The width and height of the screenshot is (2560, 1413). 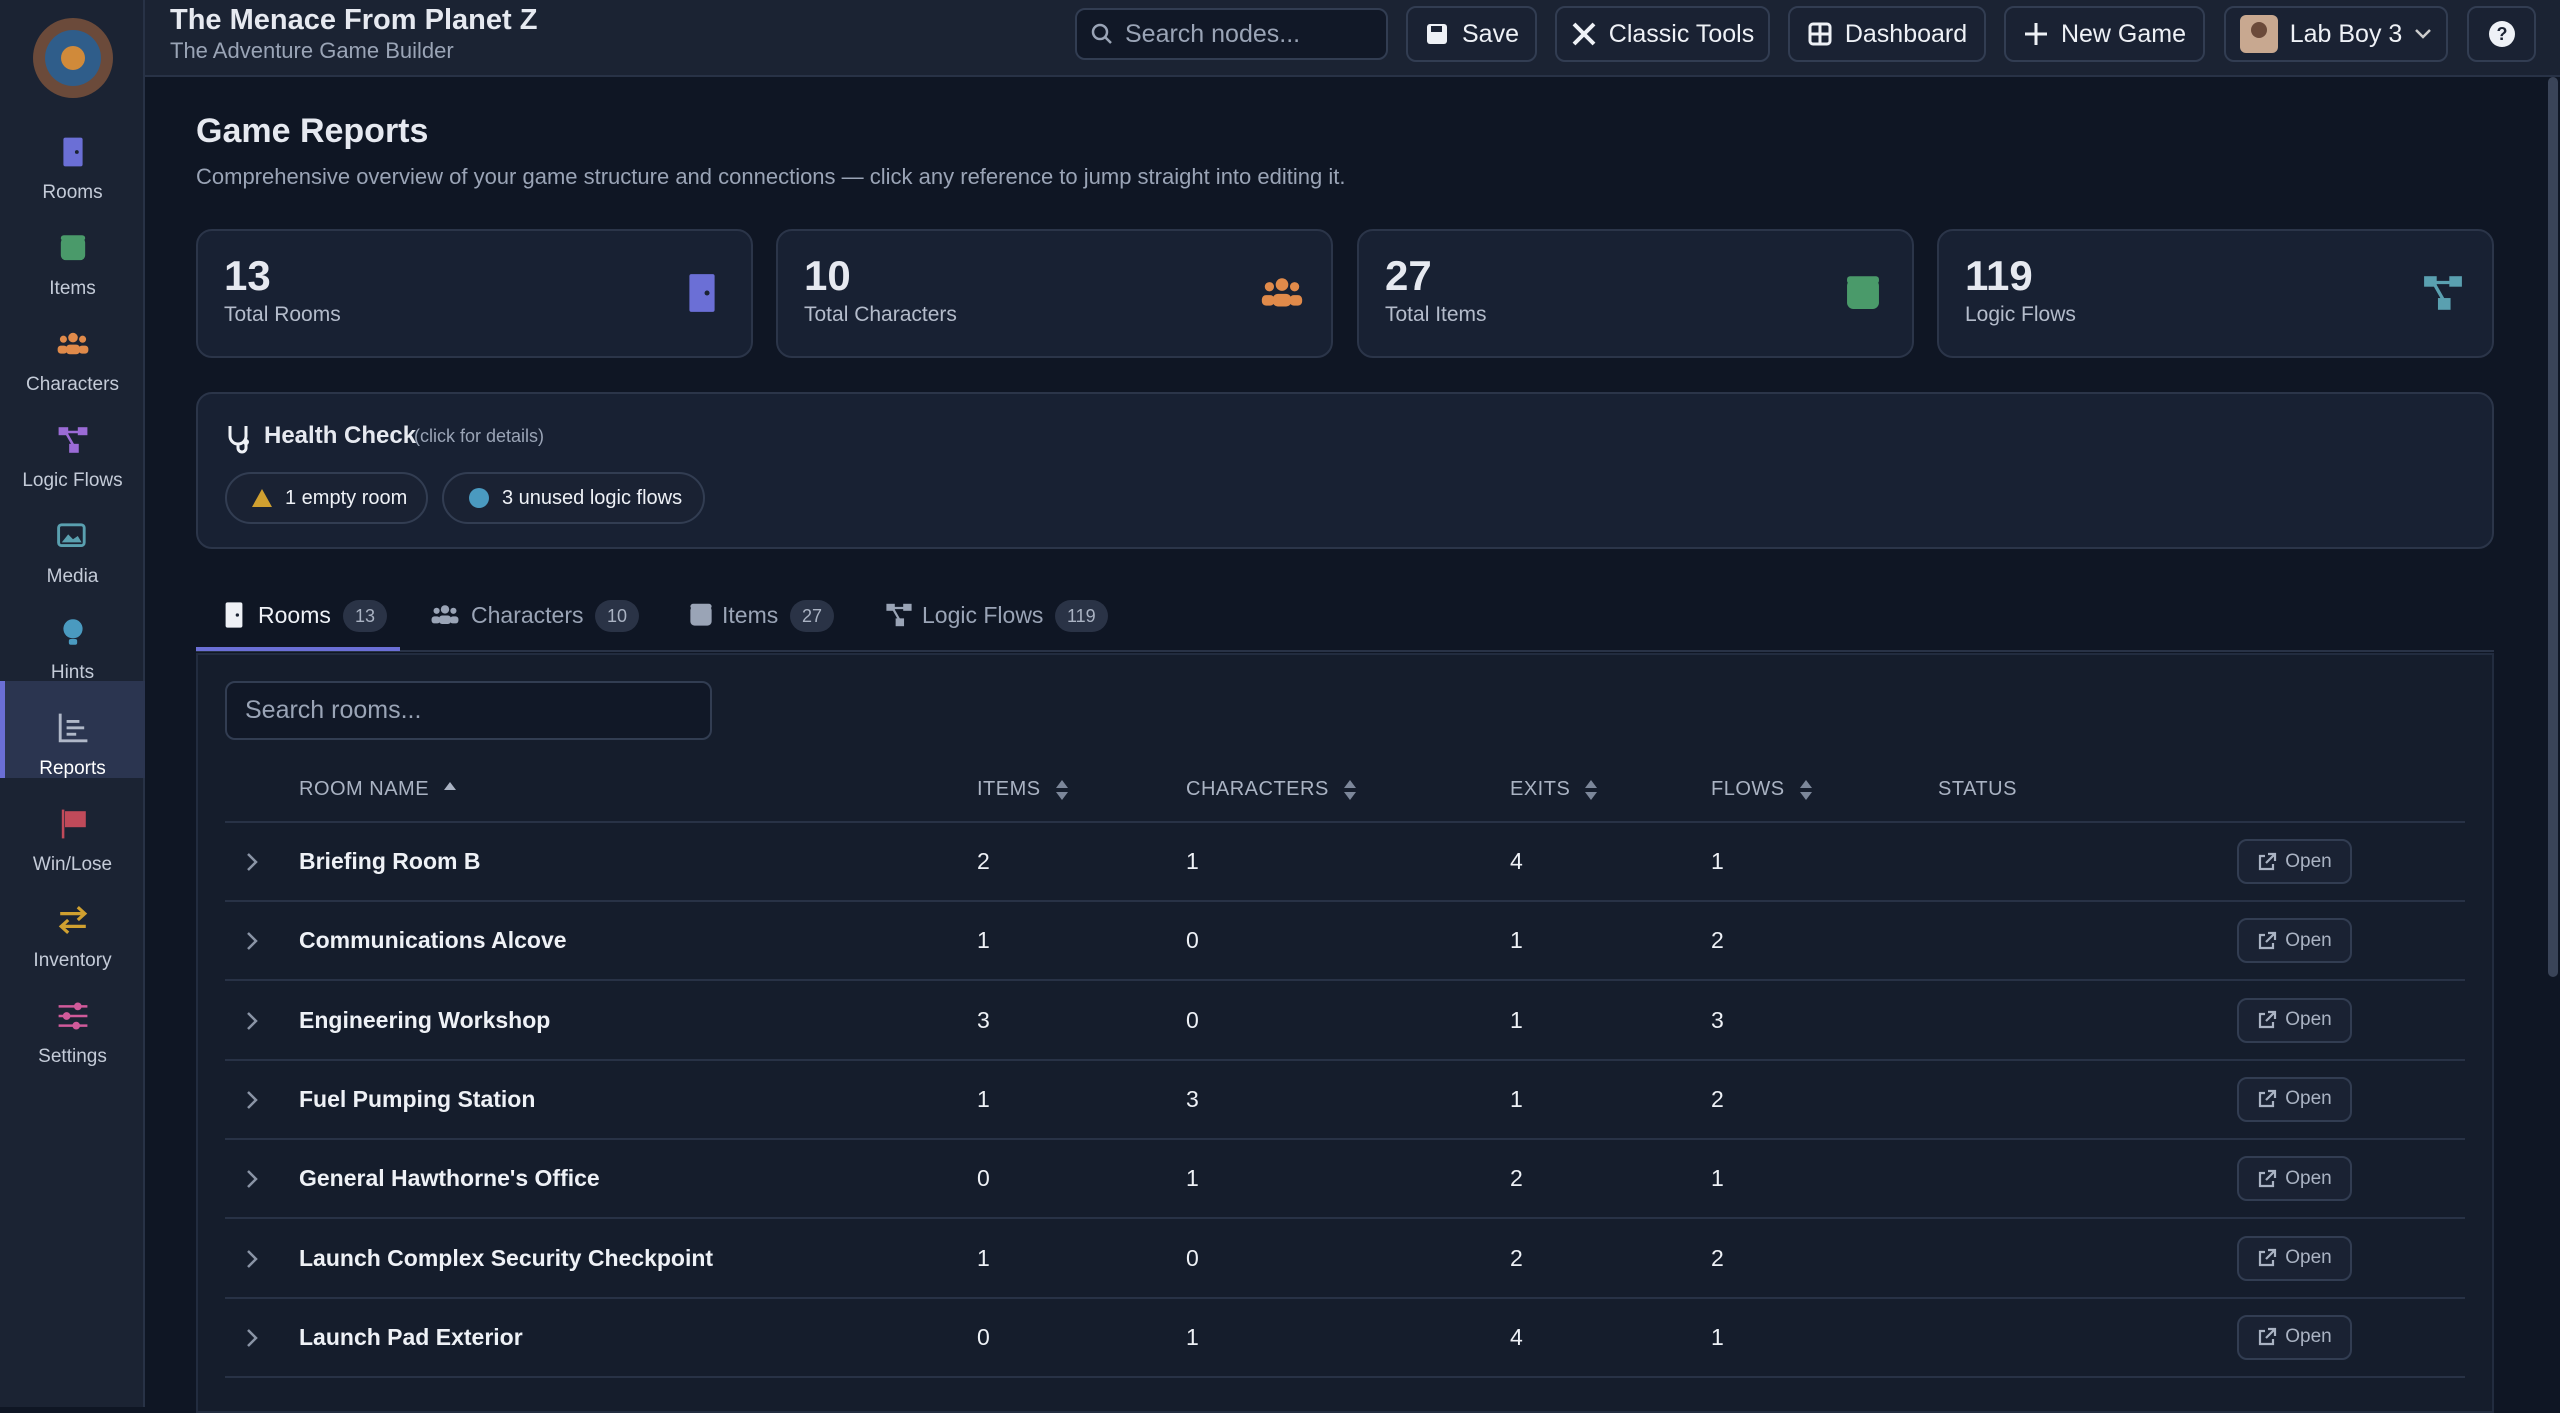 What do you see at coordinates (425, 1019) in the screenshot?
I see `room-name: Engineering Workshop` at bounding box center [425, 1019].